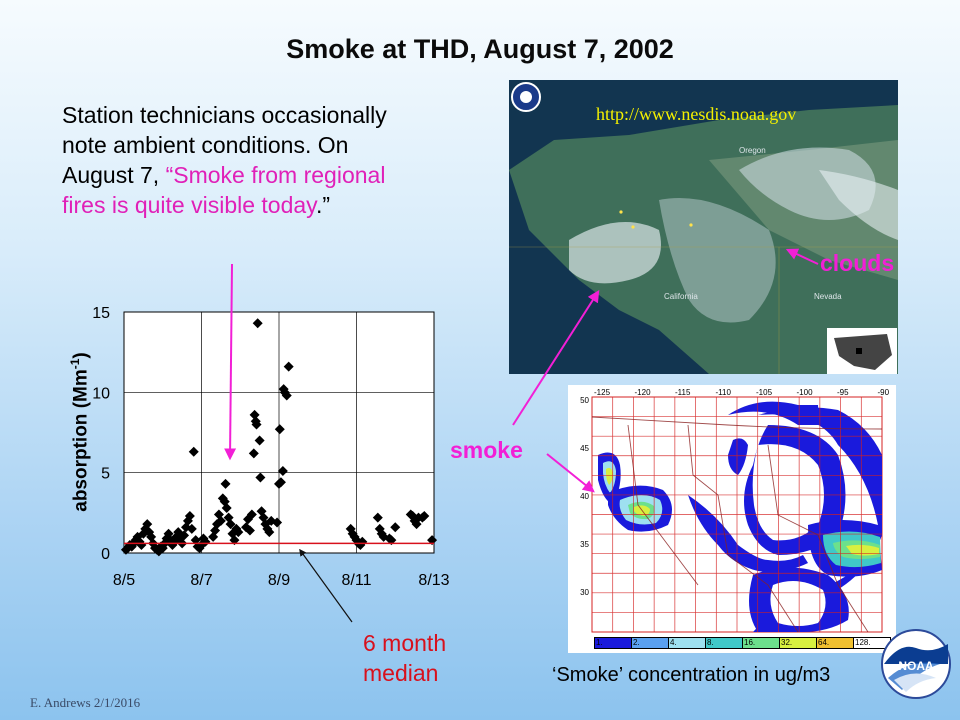  What do you see at coordinates (828, 296) in the screenshot?
I see `nevada-label: Nevada` at bounding box center [828, 296].